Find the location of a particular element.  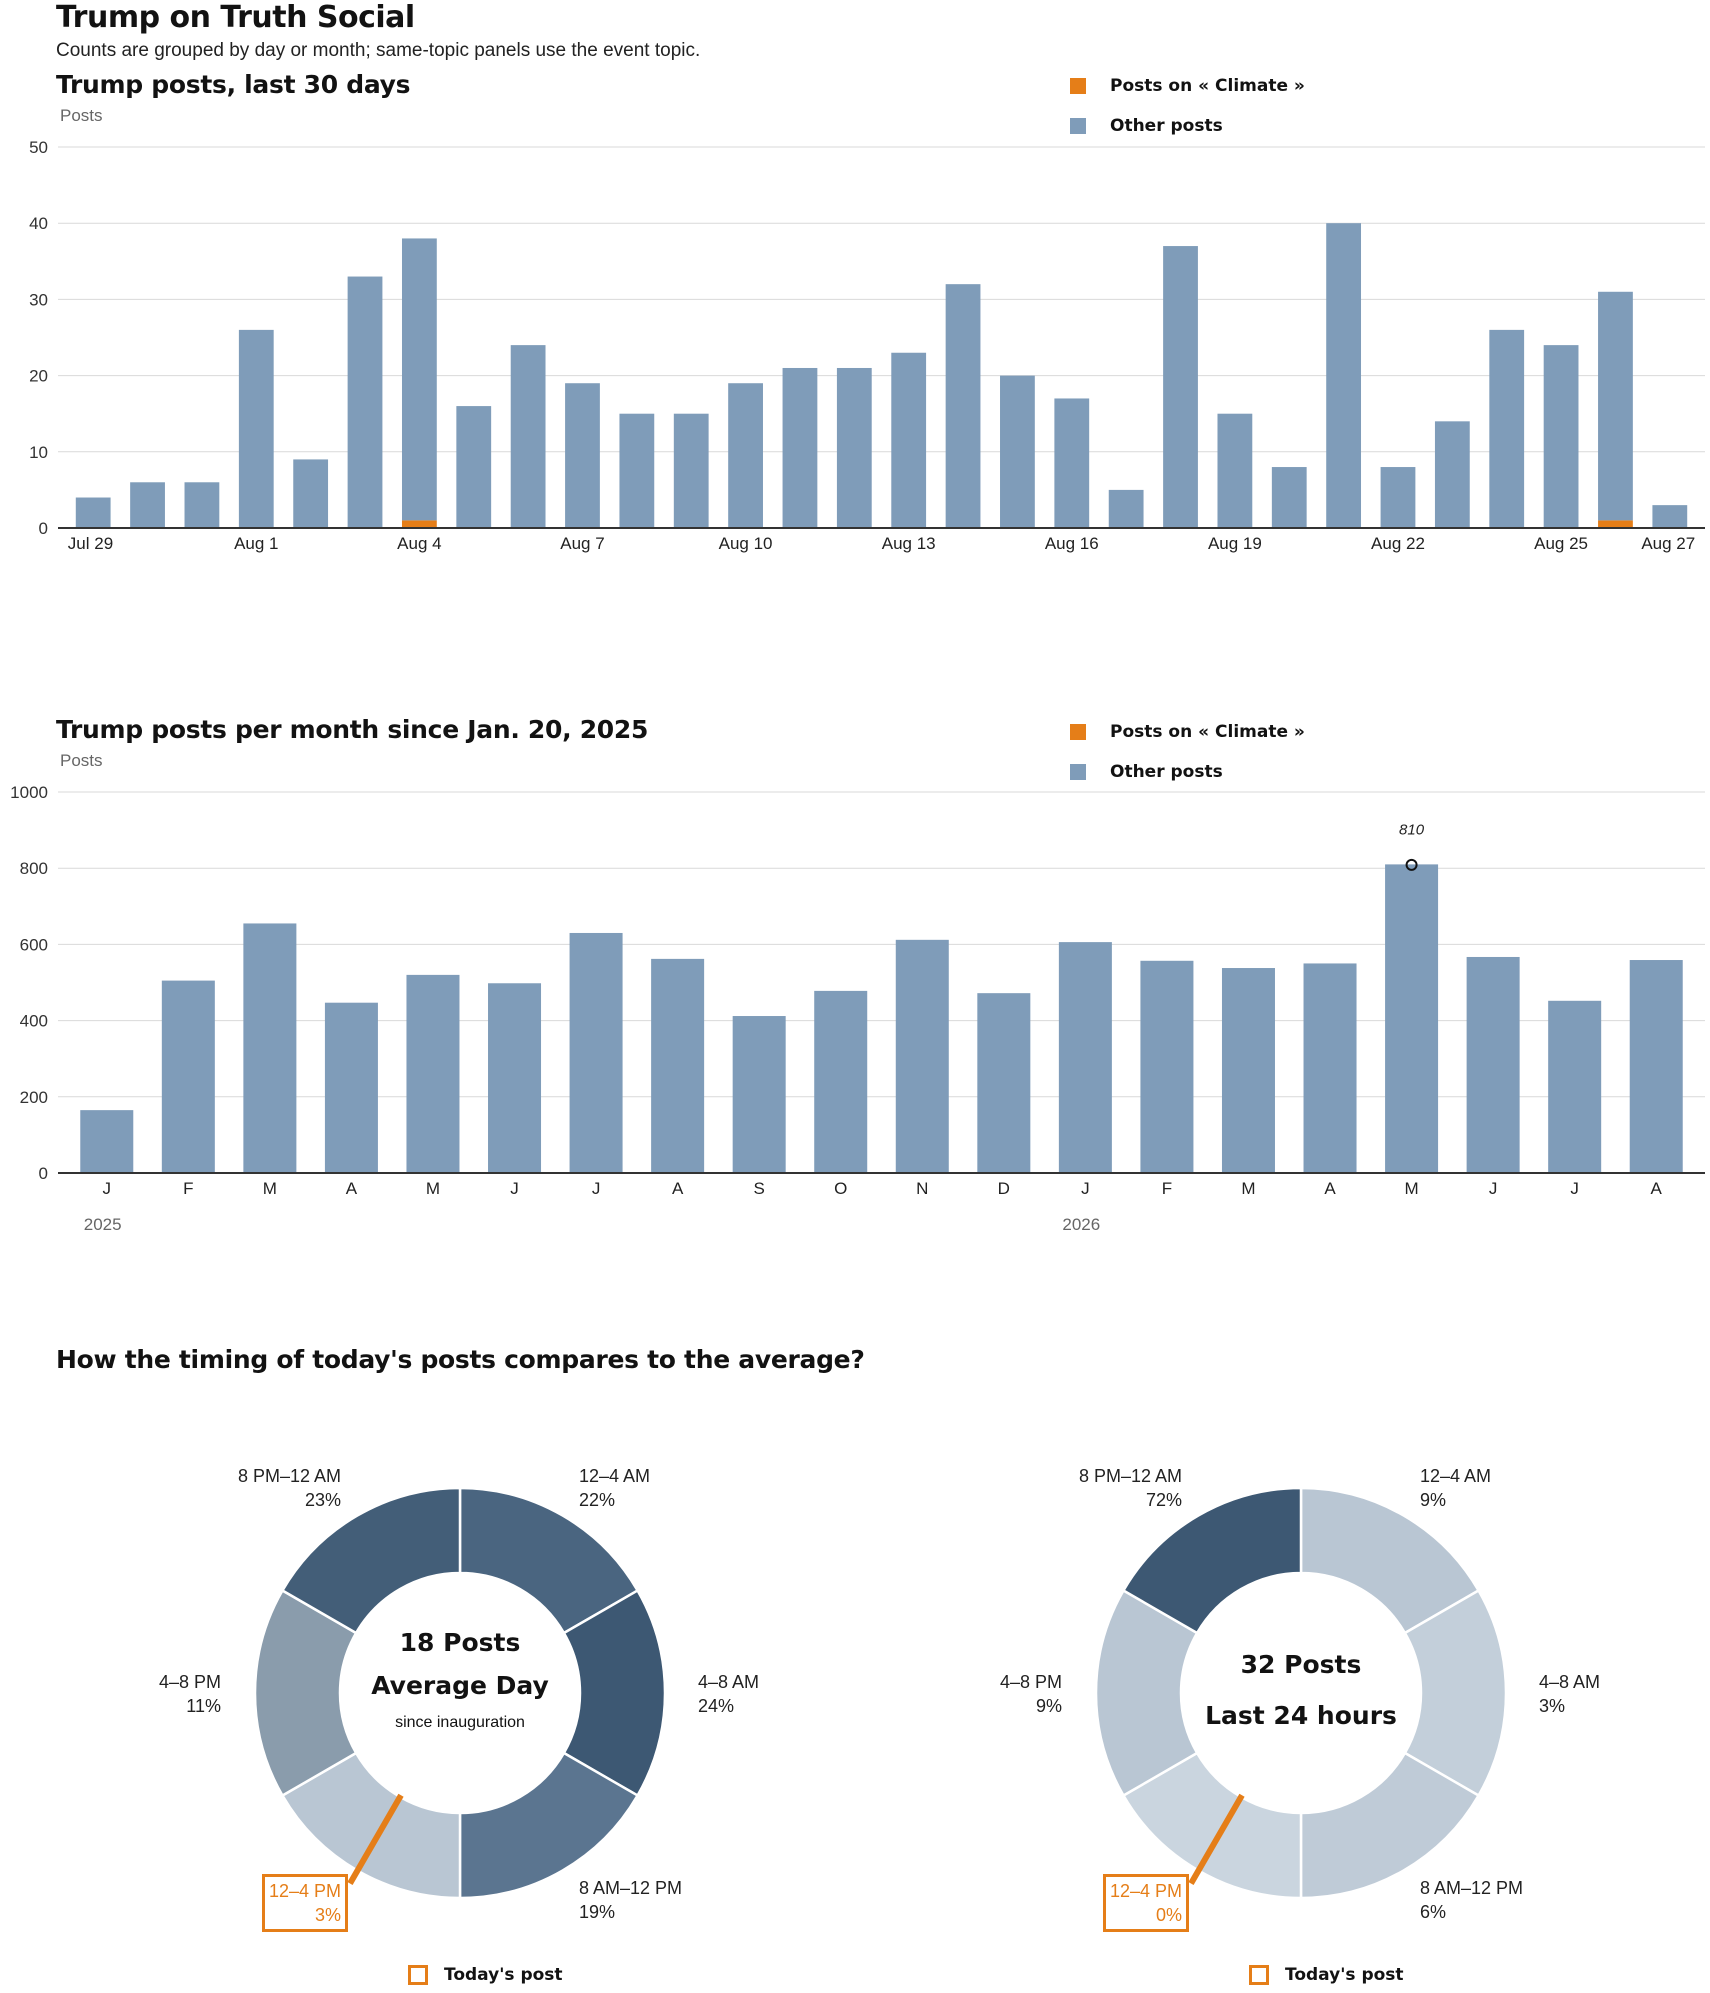

donut1-center-count: 18 Posts is located at coordinates (460, 1642).